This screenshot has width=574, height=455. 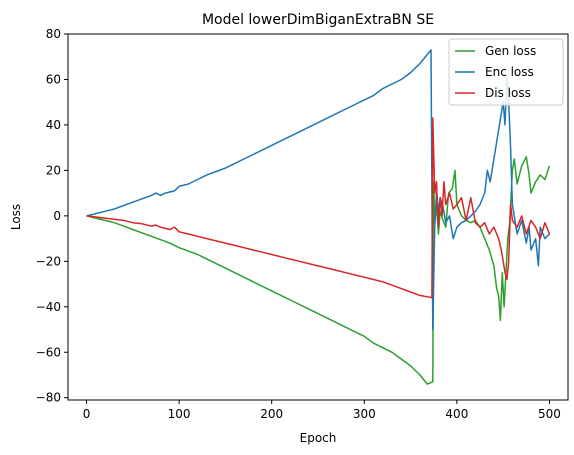 I want to click on y-tick-label: −40, so click(x=48, y=307).